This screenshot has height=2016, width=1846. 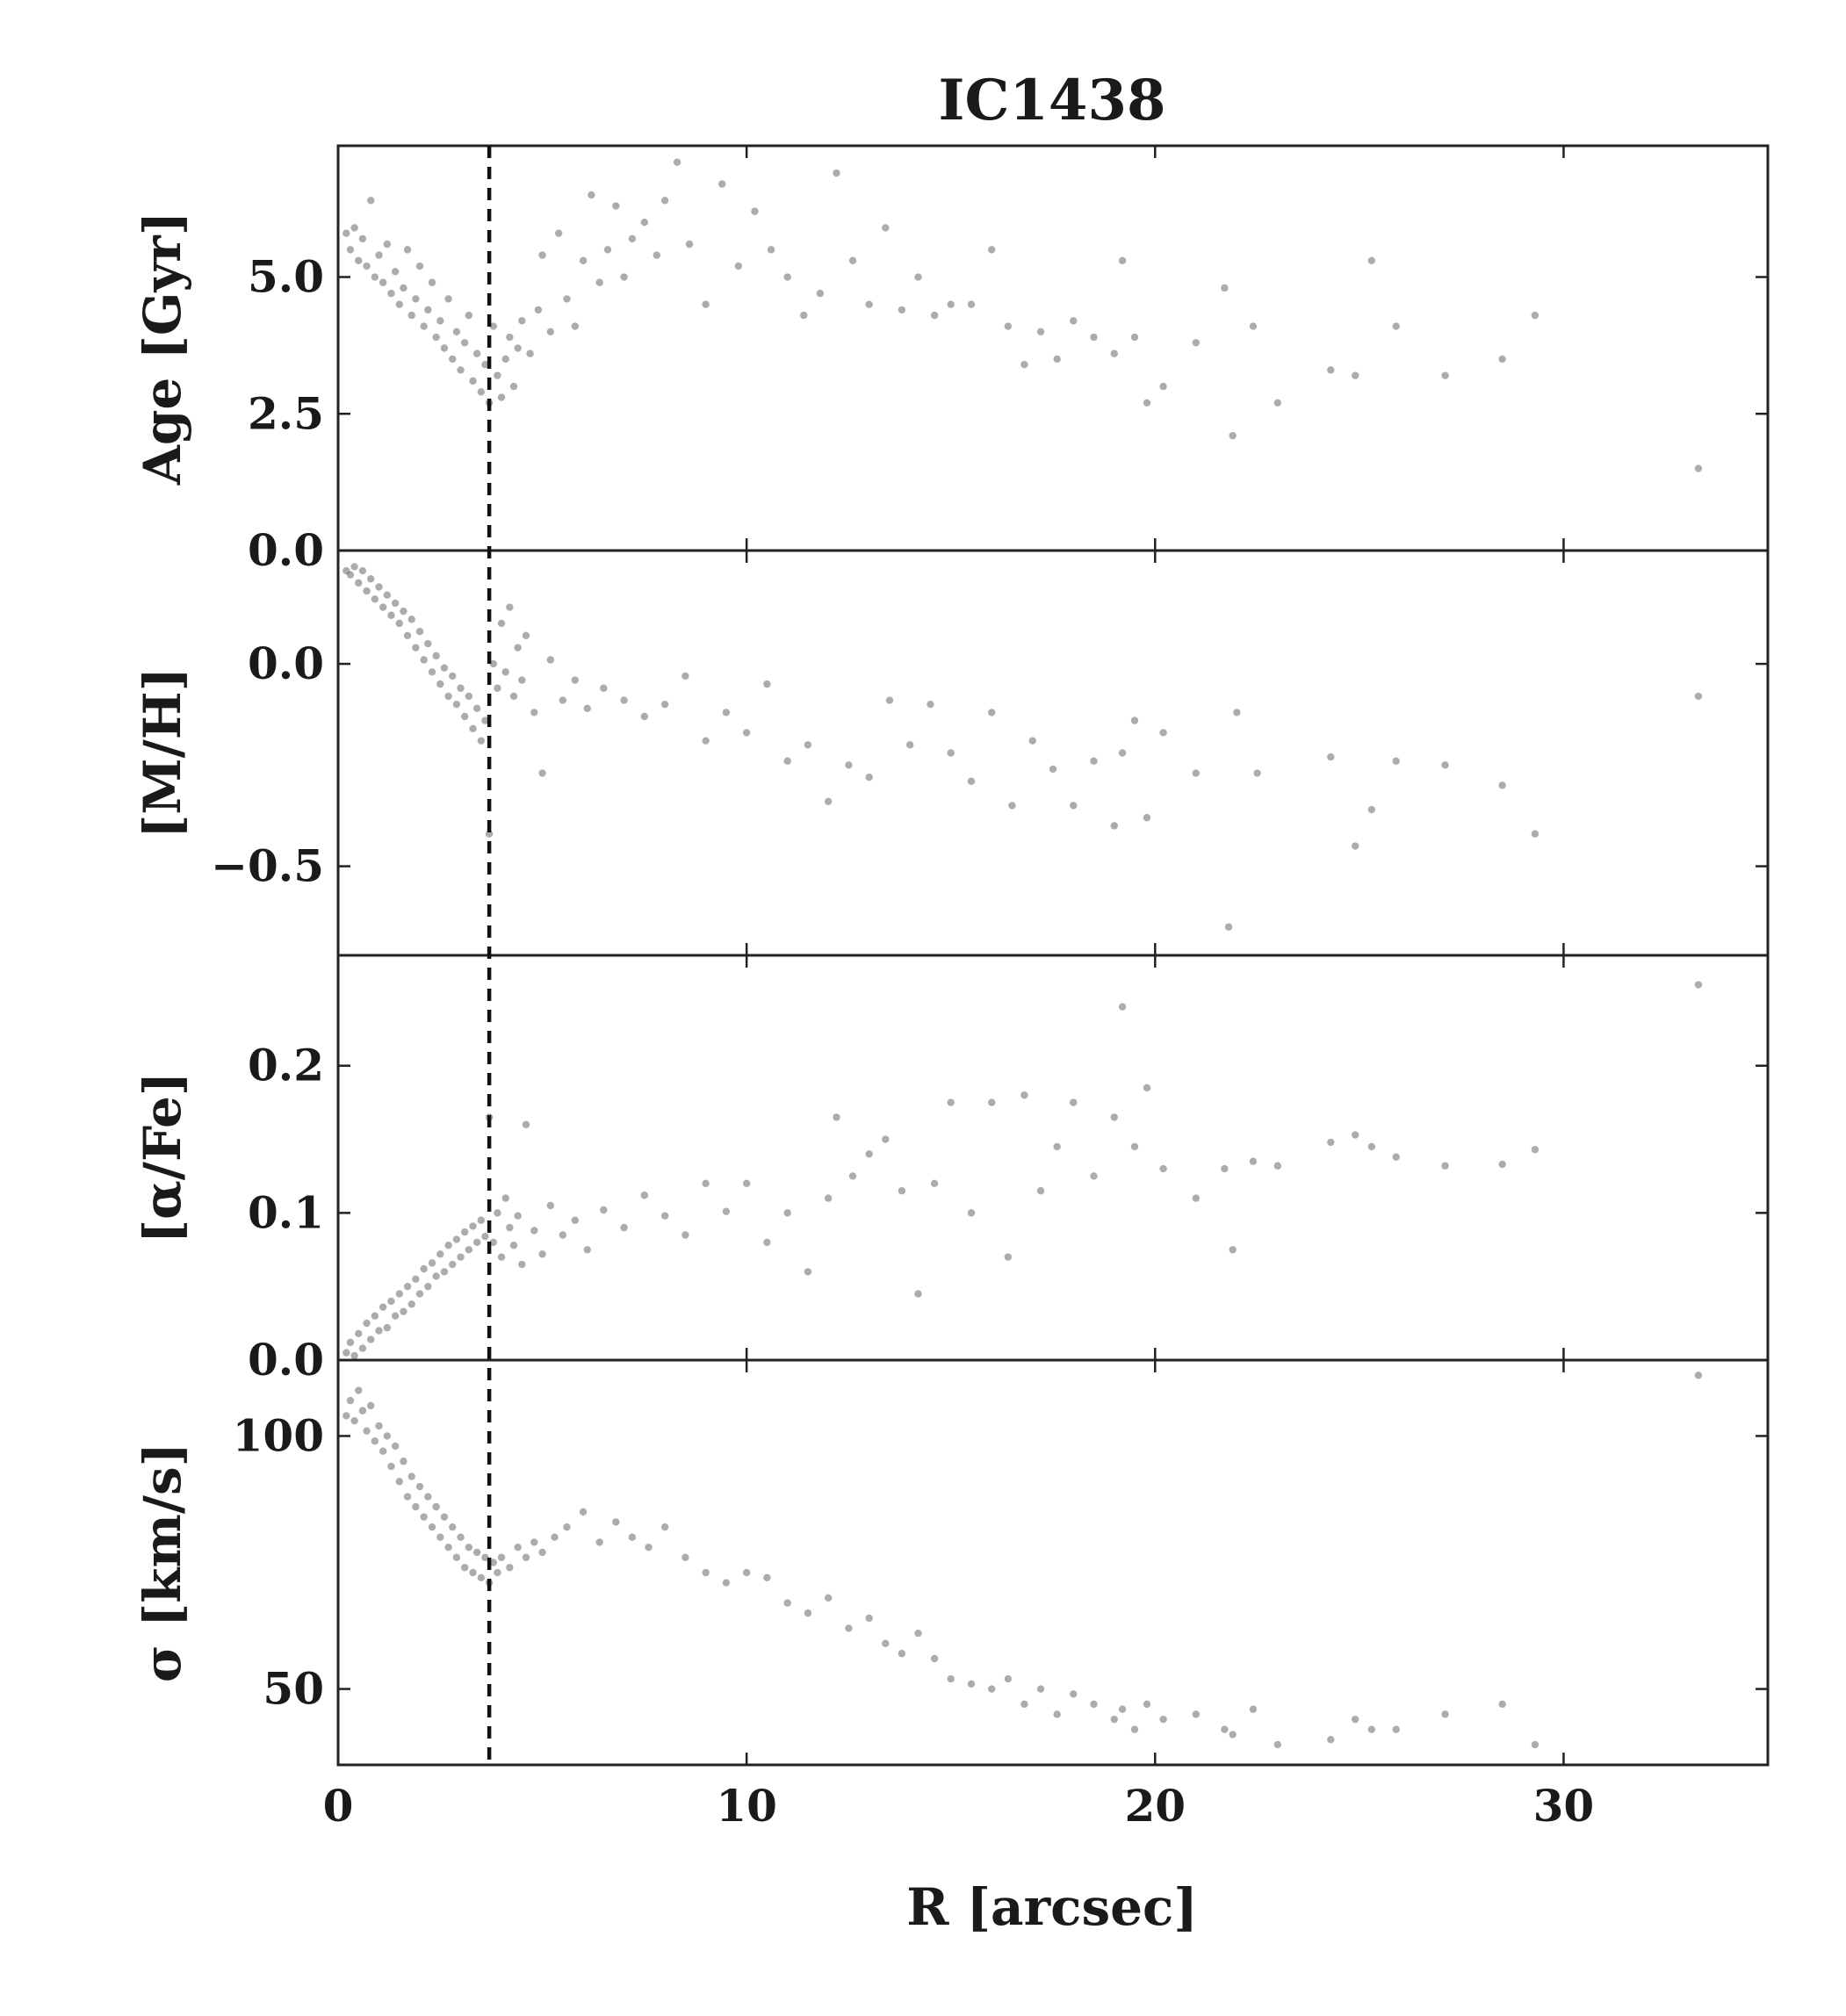 What do you see at coordinates (286, 277) in the screenshot?
I see `y-tick-label-age: 5.0` at bounding box center [286, 277].